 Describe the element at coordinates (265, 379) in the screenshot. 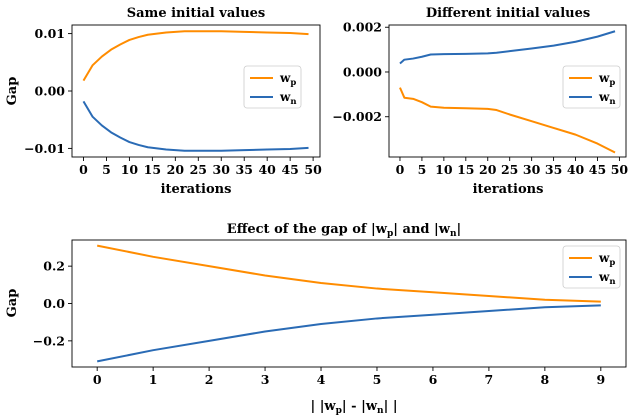

I see `x-tick-label: 3` at that location.